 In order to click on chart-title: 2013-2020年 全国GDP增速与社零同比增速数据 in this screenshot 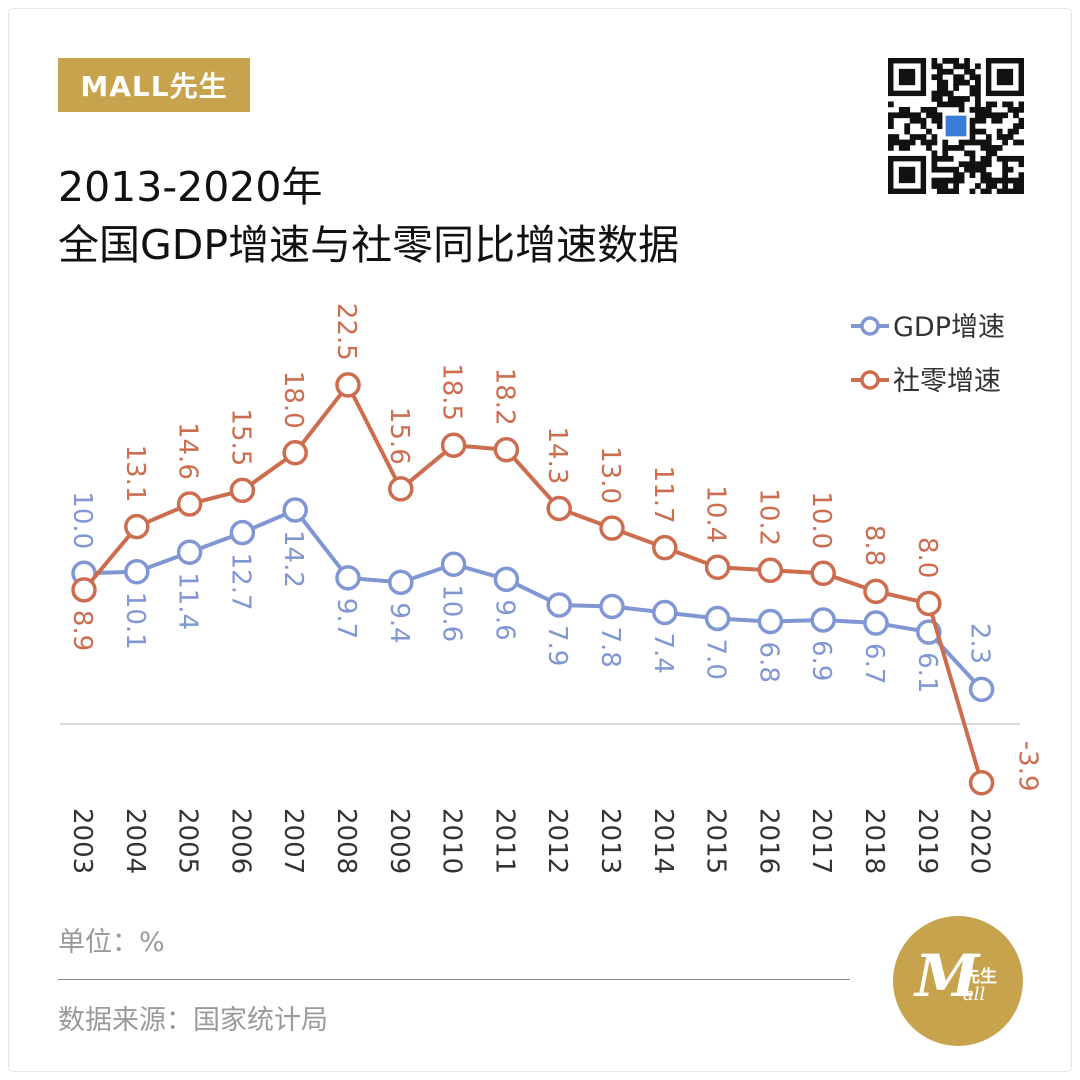, I will do `click(368, 216)`.